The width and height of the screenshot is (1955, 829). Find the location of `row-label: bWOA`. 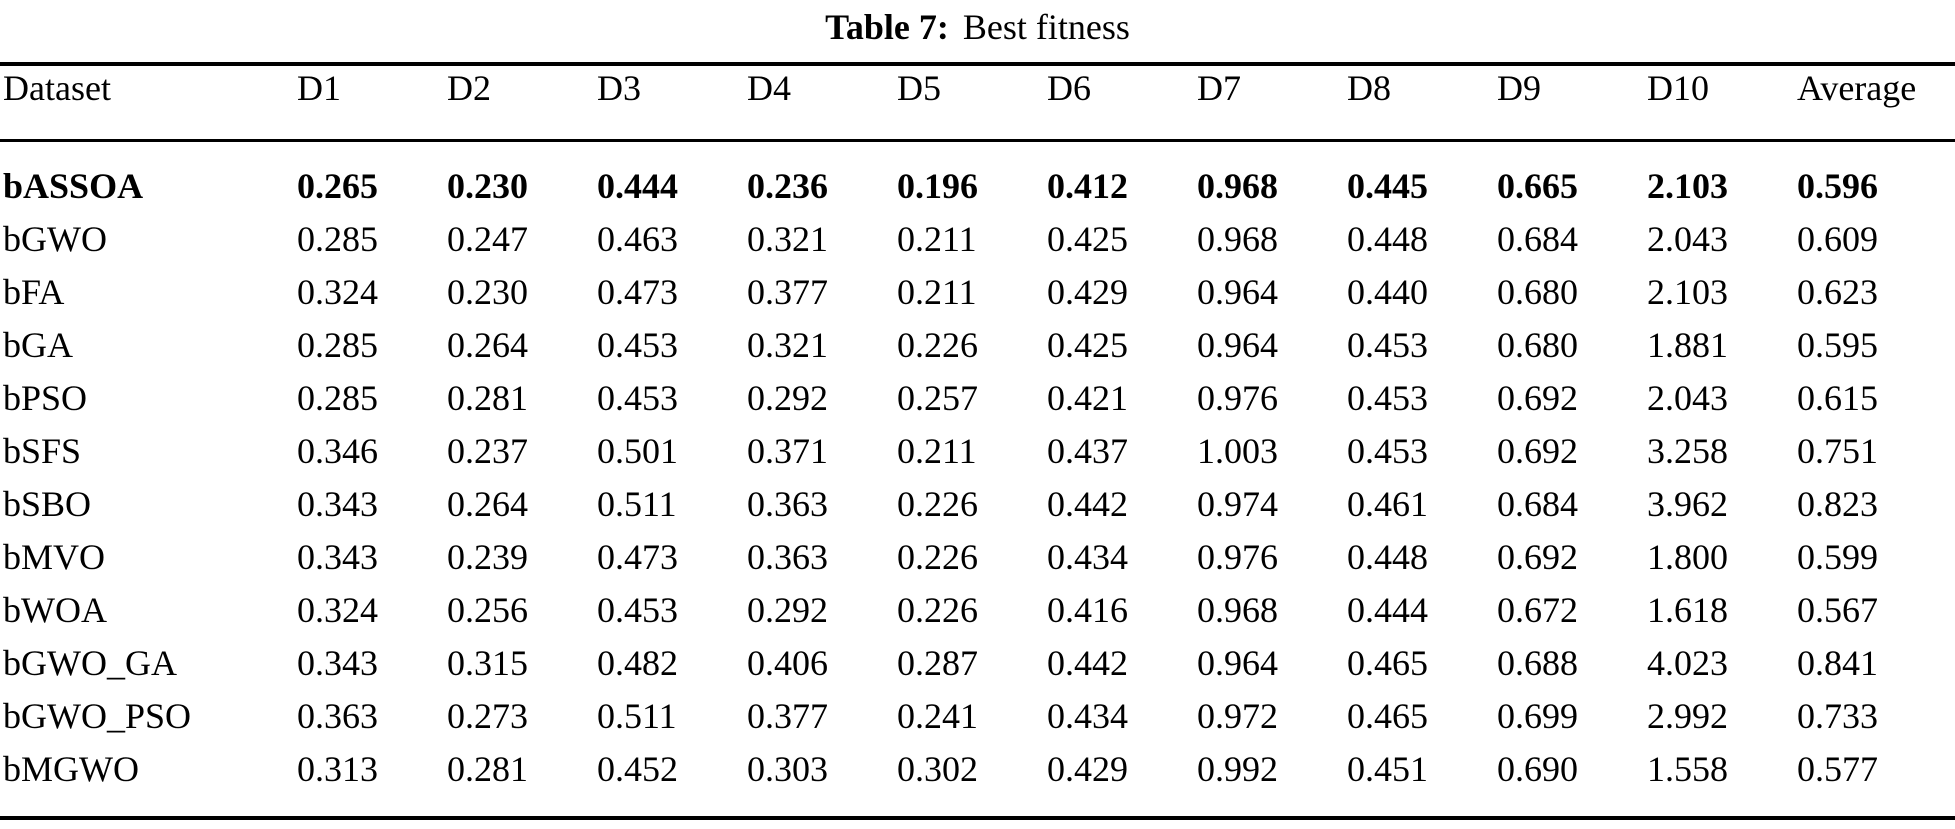

row-label: bWOA is located at coordinates (55, 609).